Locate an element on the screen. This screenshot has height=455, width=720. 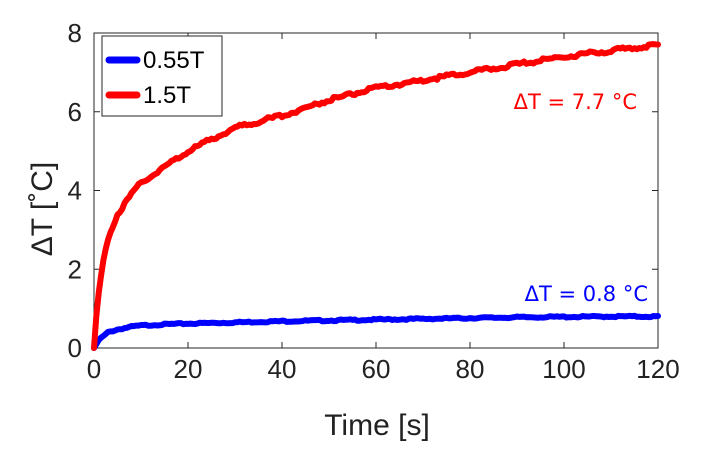
x-tick-label: 40 is located at coordinates (282, 369).